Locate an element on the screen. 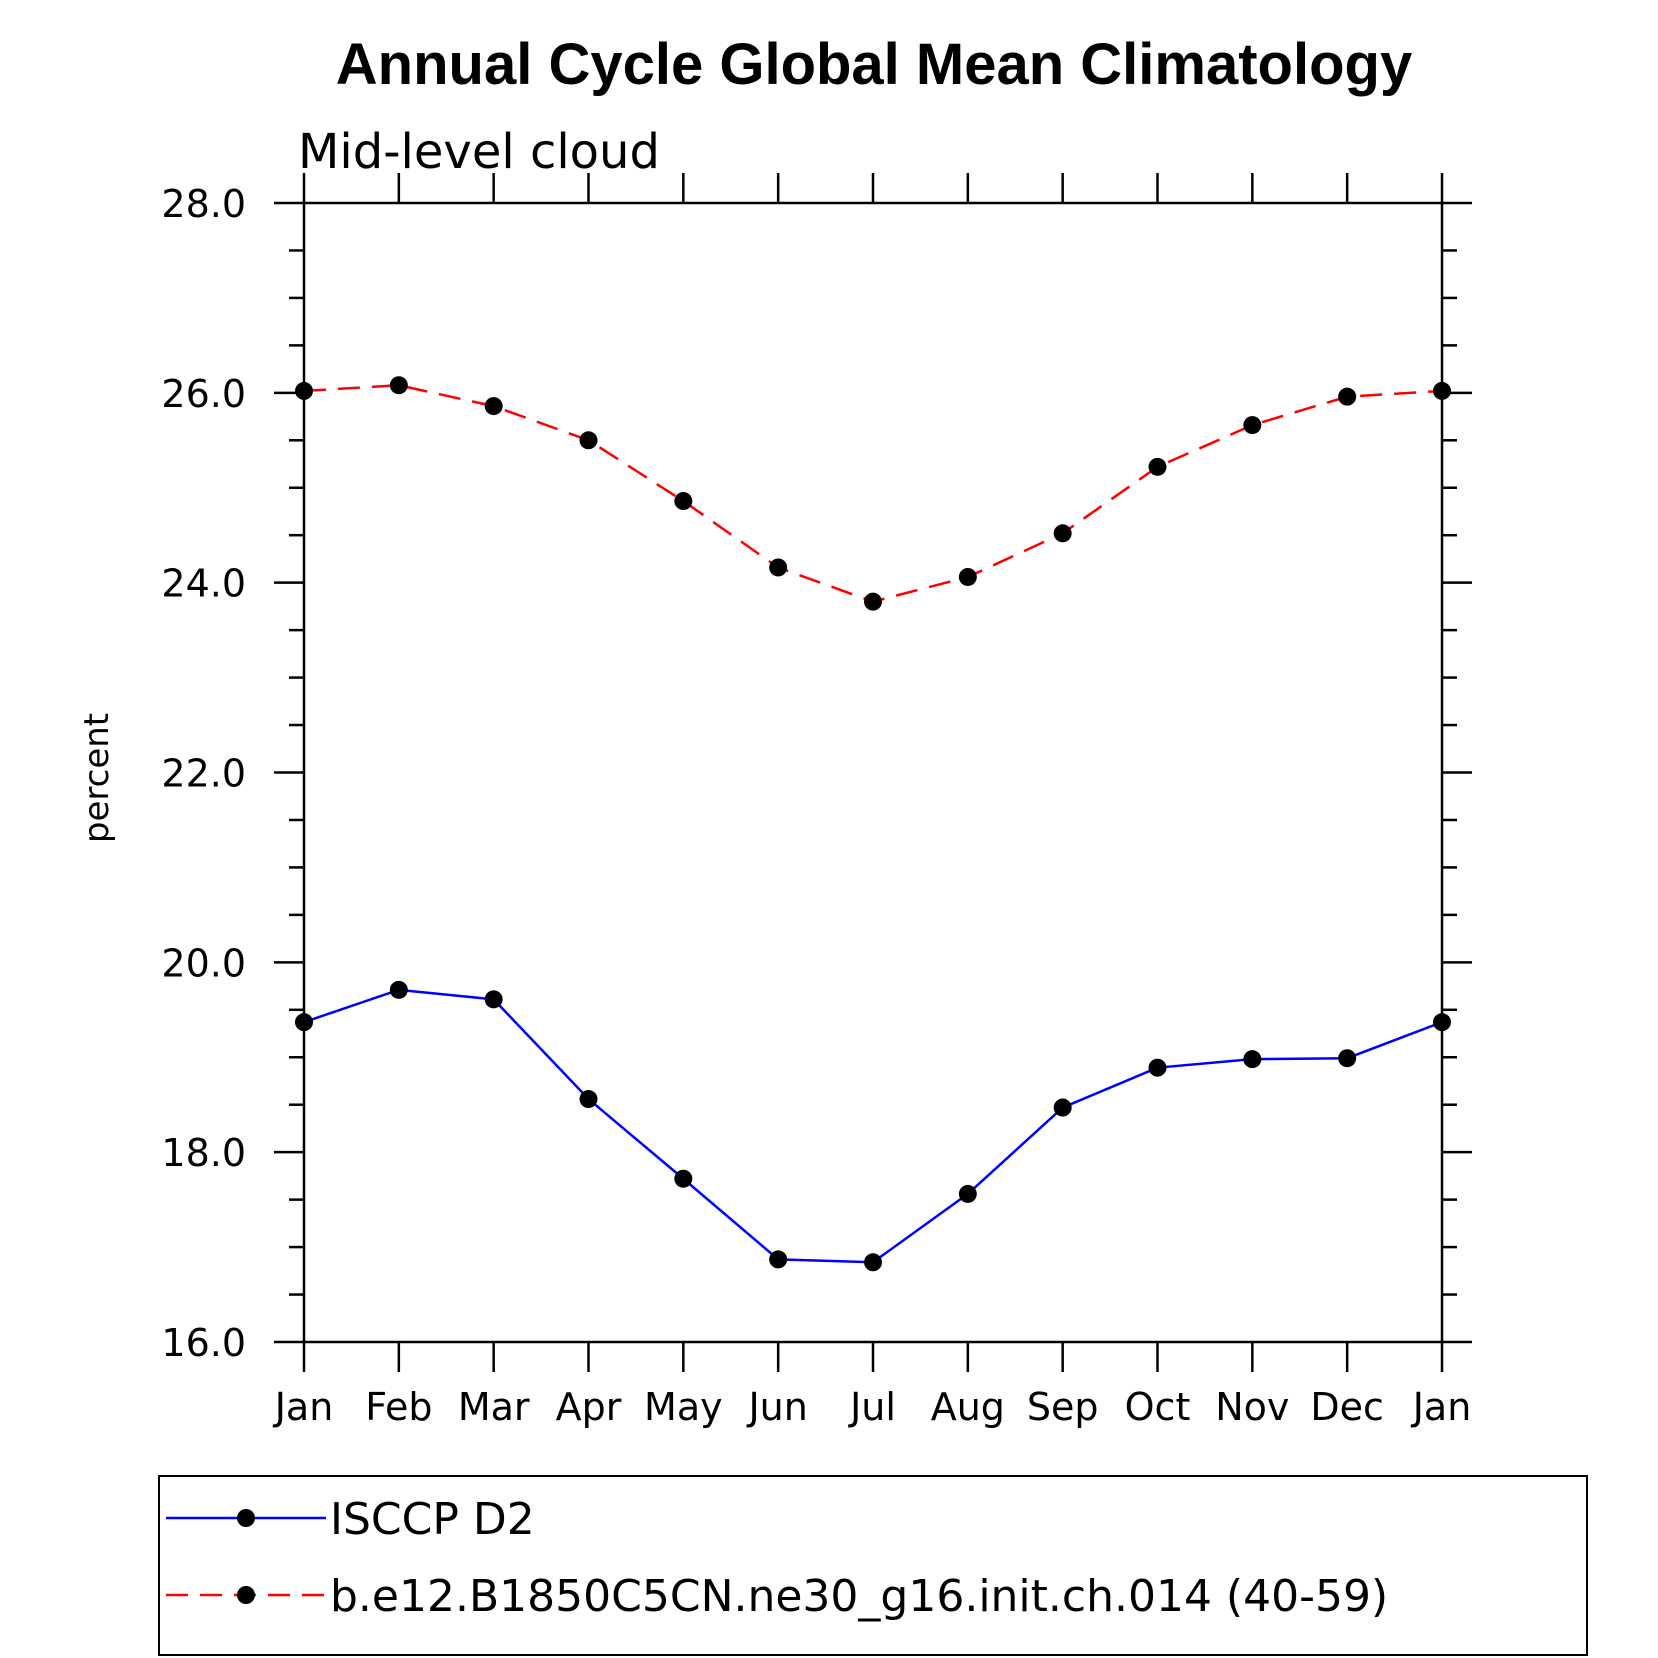 Image resolution: width=1658 pixels, height=1658 pixels. x-tick-label: Dec is located at coordinates (1347, 1407).